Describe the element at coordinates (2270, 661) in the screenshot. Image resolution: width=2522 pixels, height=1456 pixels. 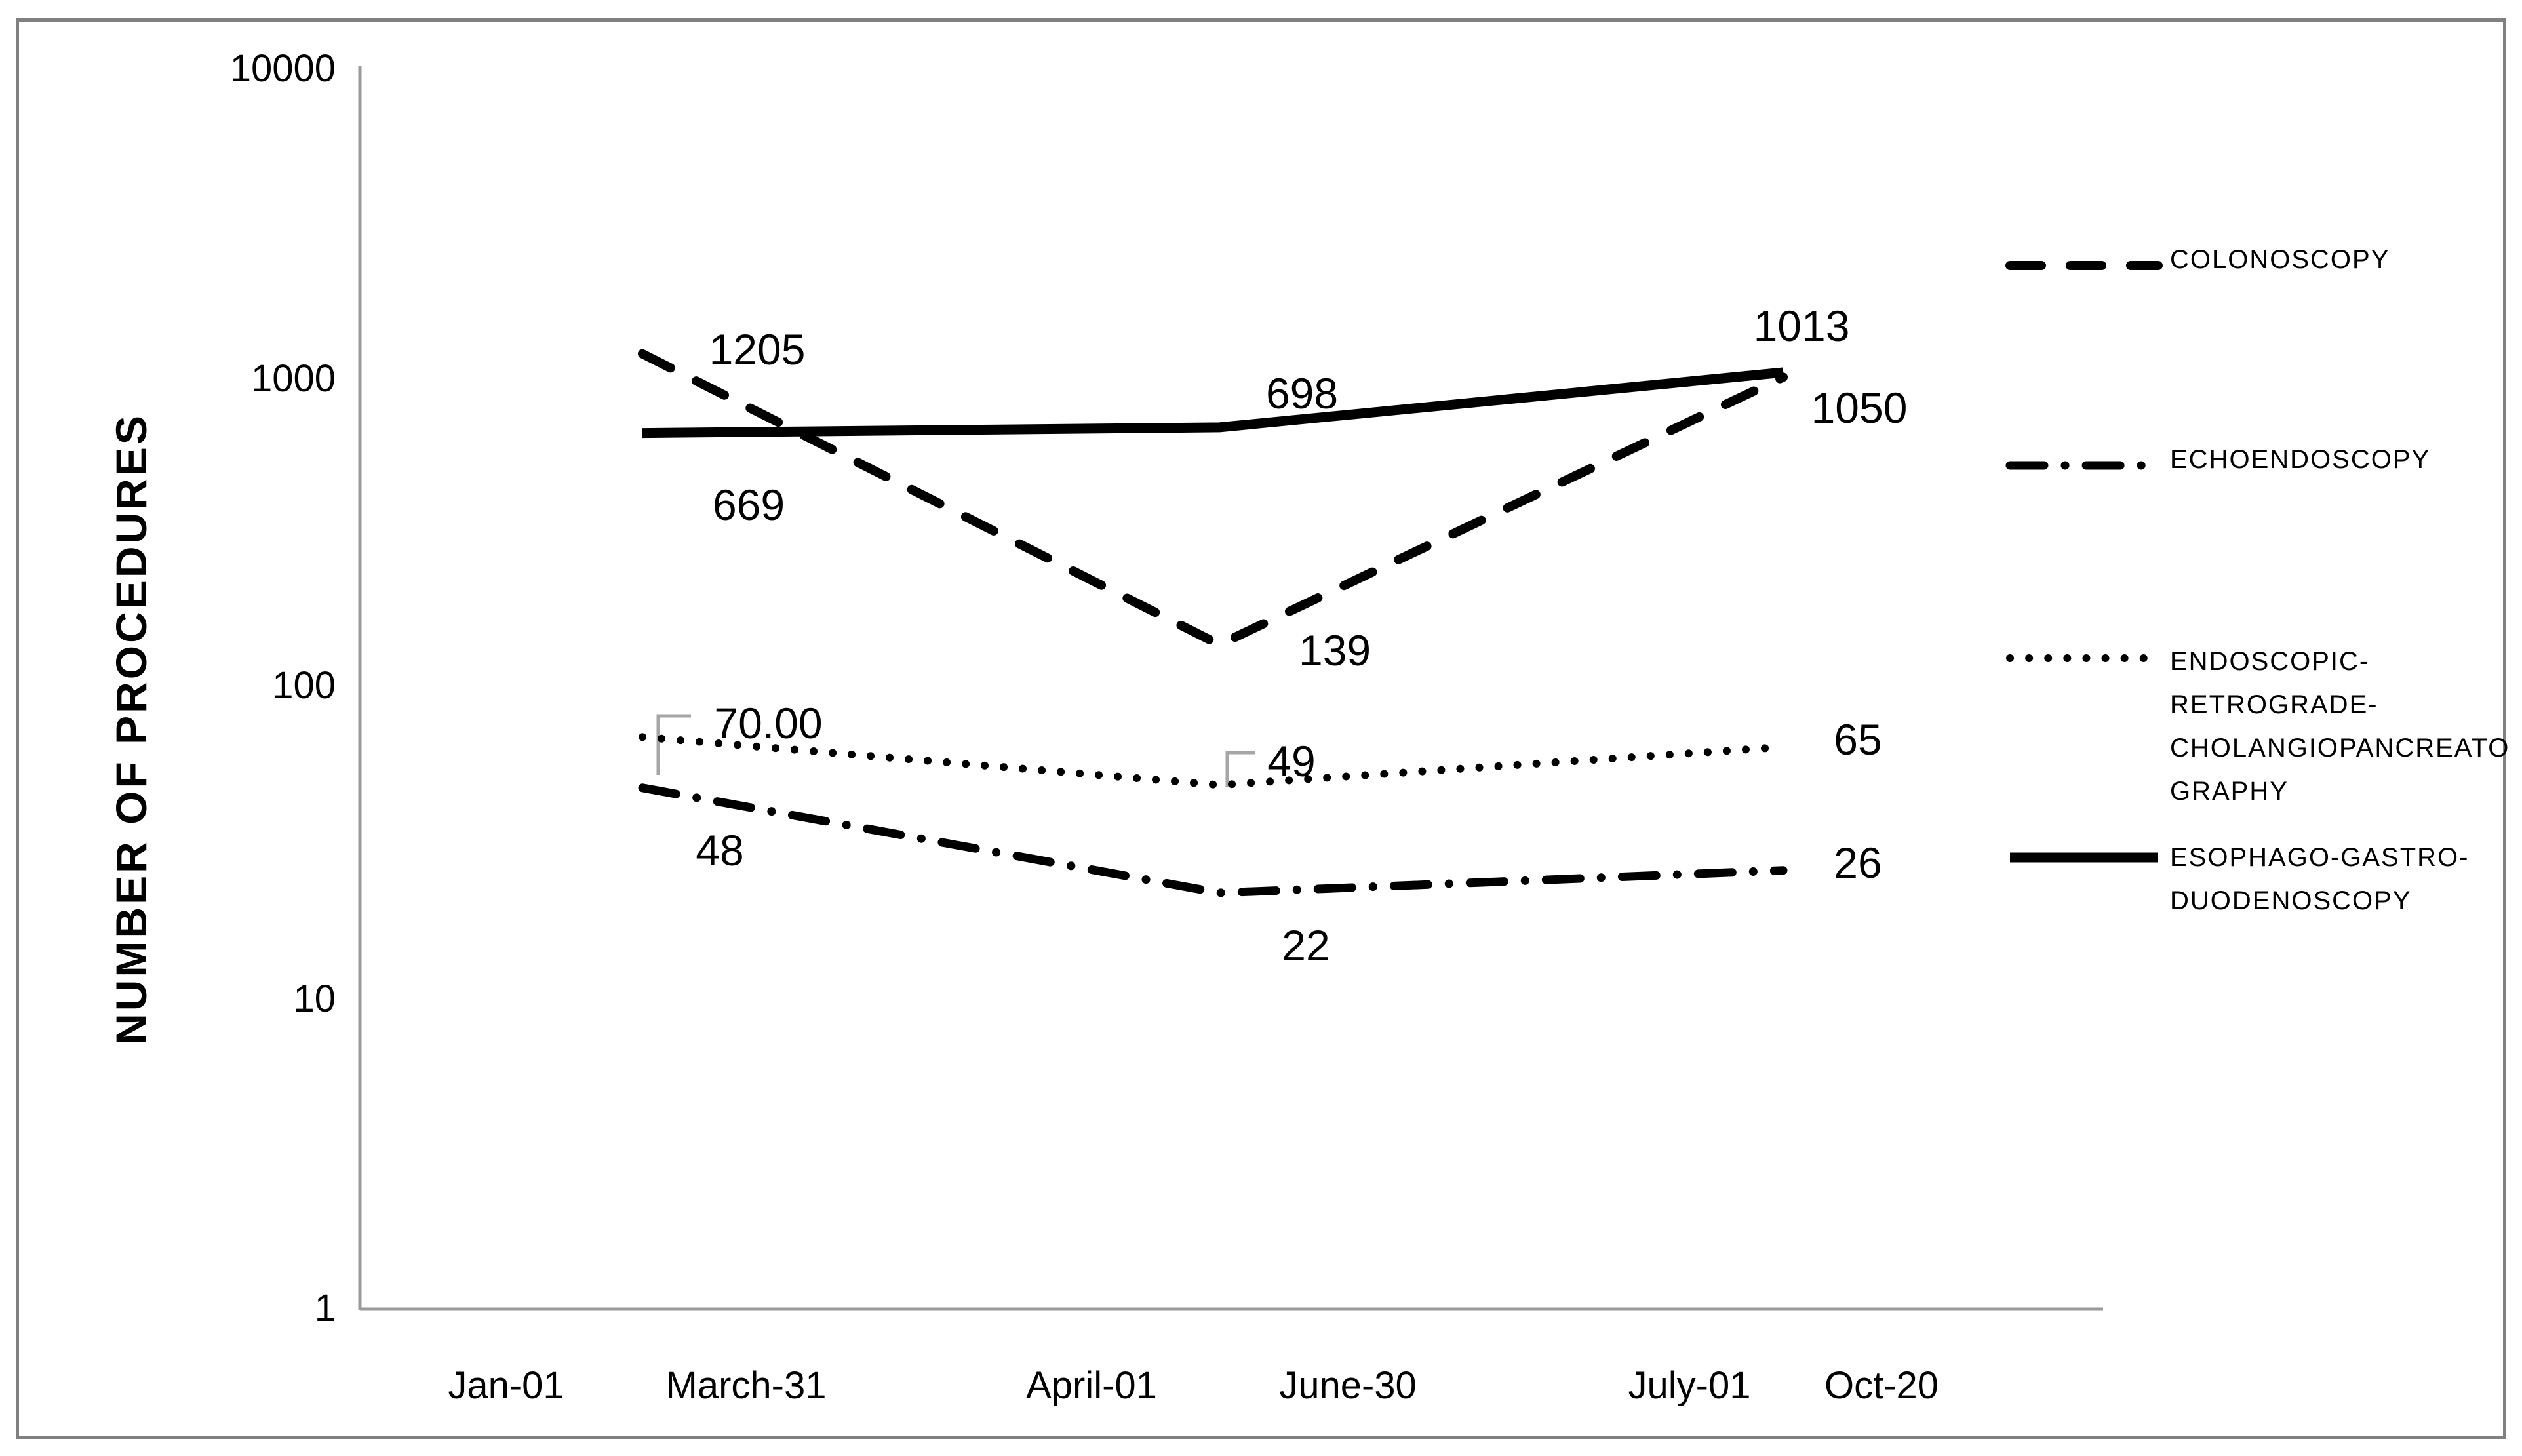
I see `legend-line: ENDOSCOPIC-` at that location.